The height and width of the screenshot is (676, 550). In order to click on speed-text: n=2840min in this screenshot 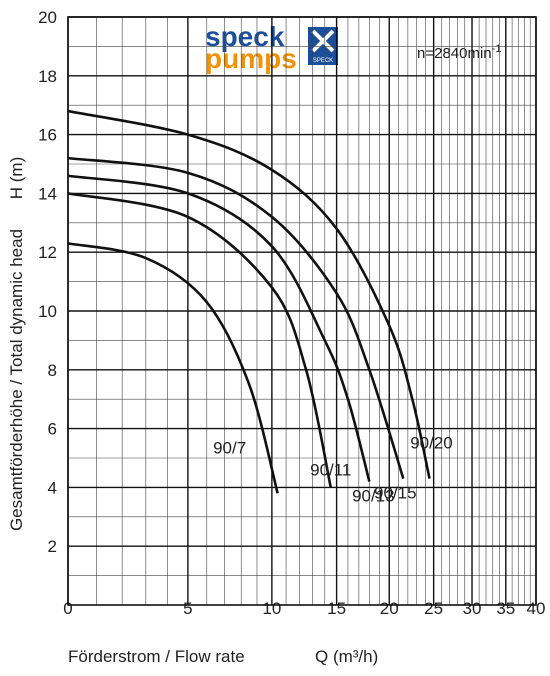, I will do `click(454, 53)`.